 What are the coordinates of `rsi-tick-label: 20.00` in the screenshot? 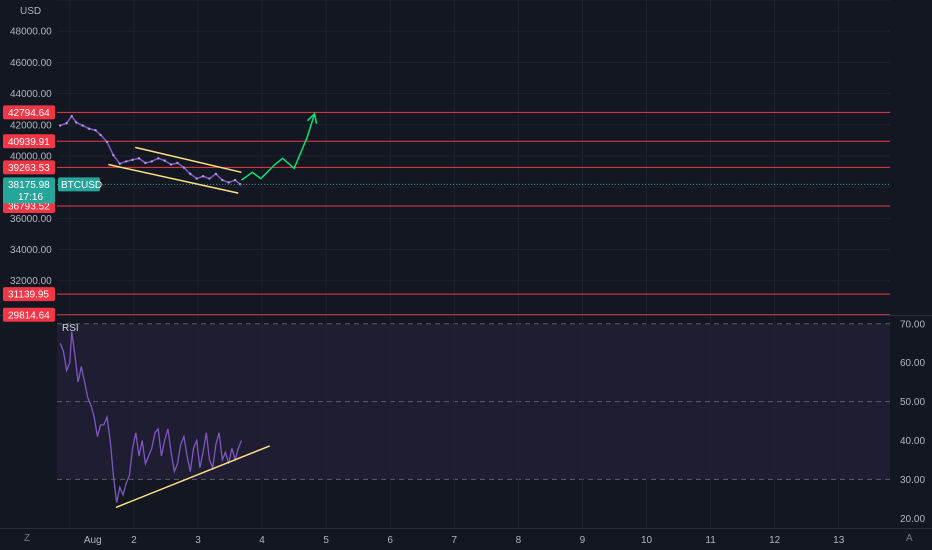 It's located at (912, 519).